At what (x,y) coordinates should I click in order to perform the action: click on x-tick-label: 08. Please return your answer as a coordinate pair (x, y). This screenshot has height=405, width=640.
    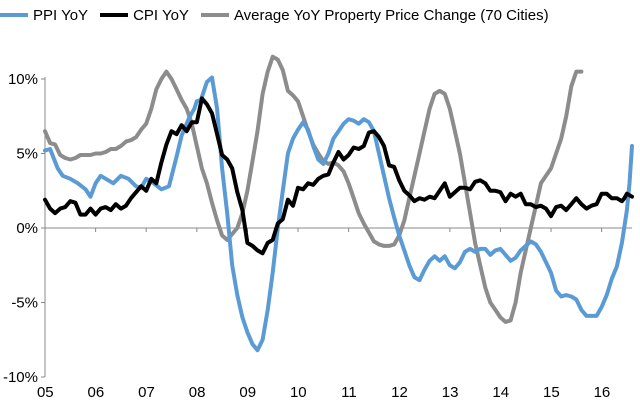
    Looking at the image, I should click on (197, 392).